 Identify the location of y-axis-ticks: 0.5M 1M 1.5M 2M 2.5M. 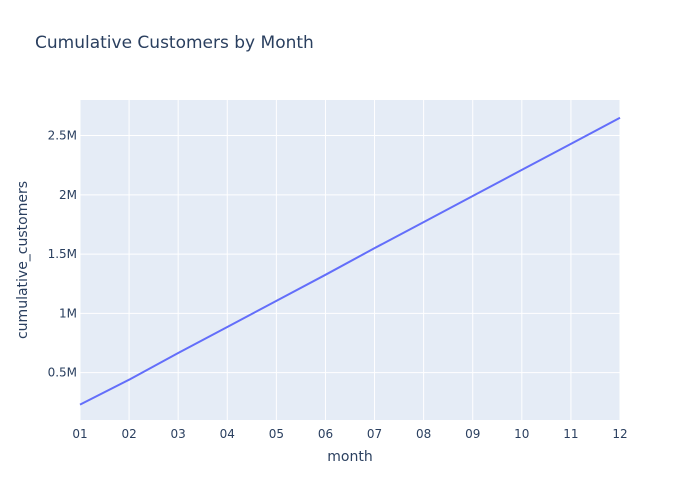
(62, 254).